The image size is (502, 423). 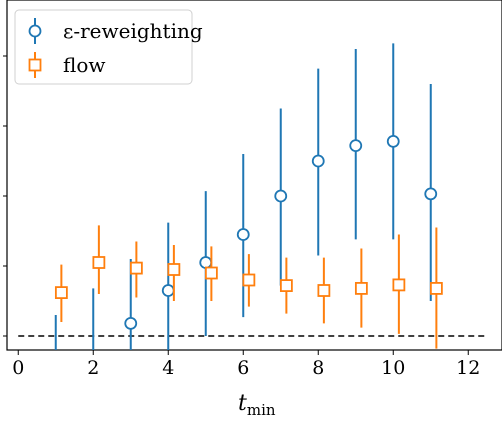 What do you see at coordinates (103, 47) in the screenshot?
I see `legend-box` at bounding box center [103, 47].